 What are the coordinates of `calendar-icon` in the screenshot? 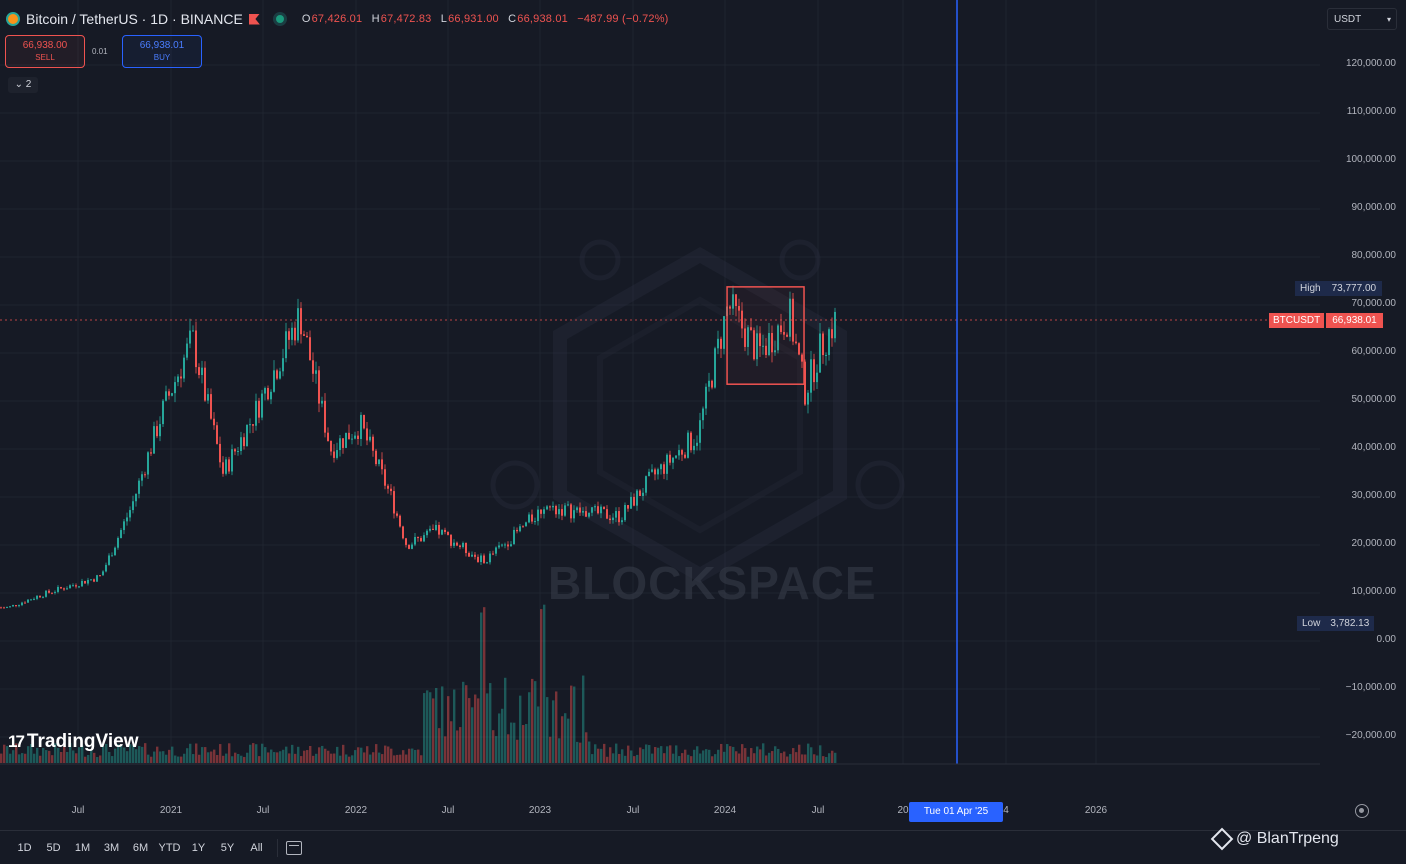 It's located at (294, 847).